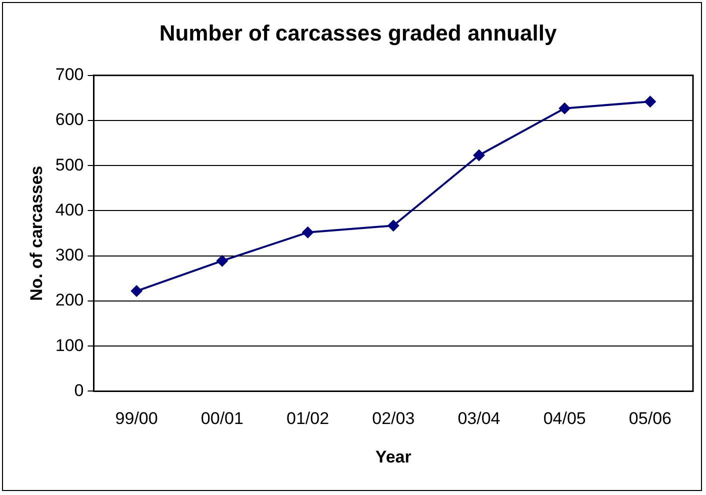 The image size is (706, 495). Describe the element at coordinates (393, 418) in the screenshot. I see `x-tick-label: 02/03` at that location.